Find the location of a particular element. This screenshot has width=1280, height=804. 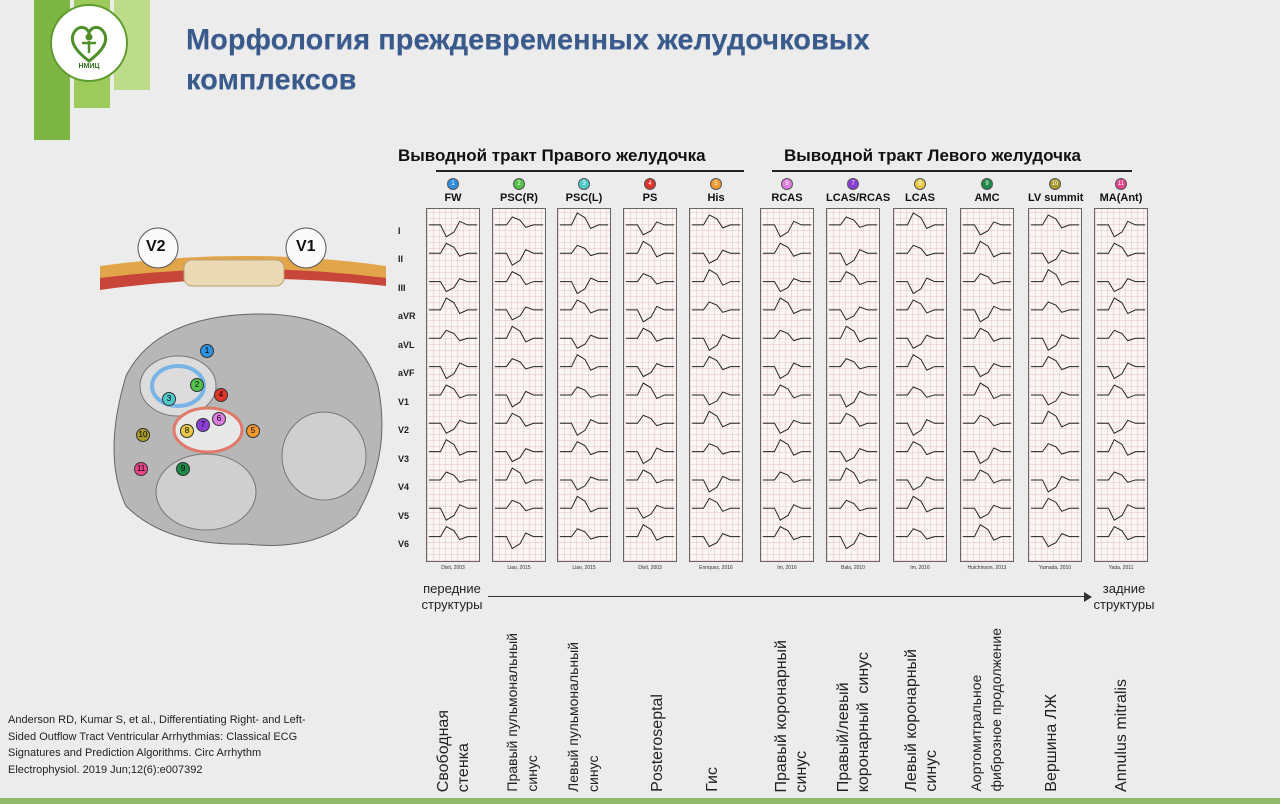

panel-citation: Dixit, 2003 is located at coordinates (453, 568).